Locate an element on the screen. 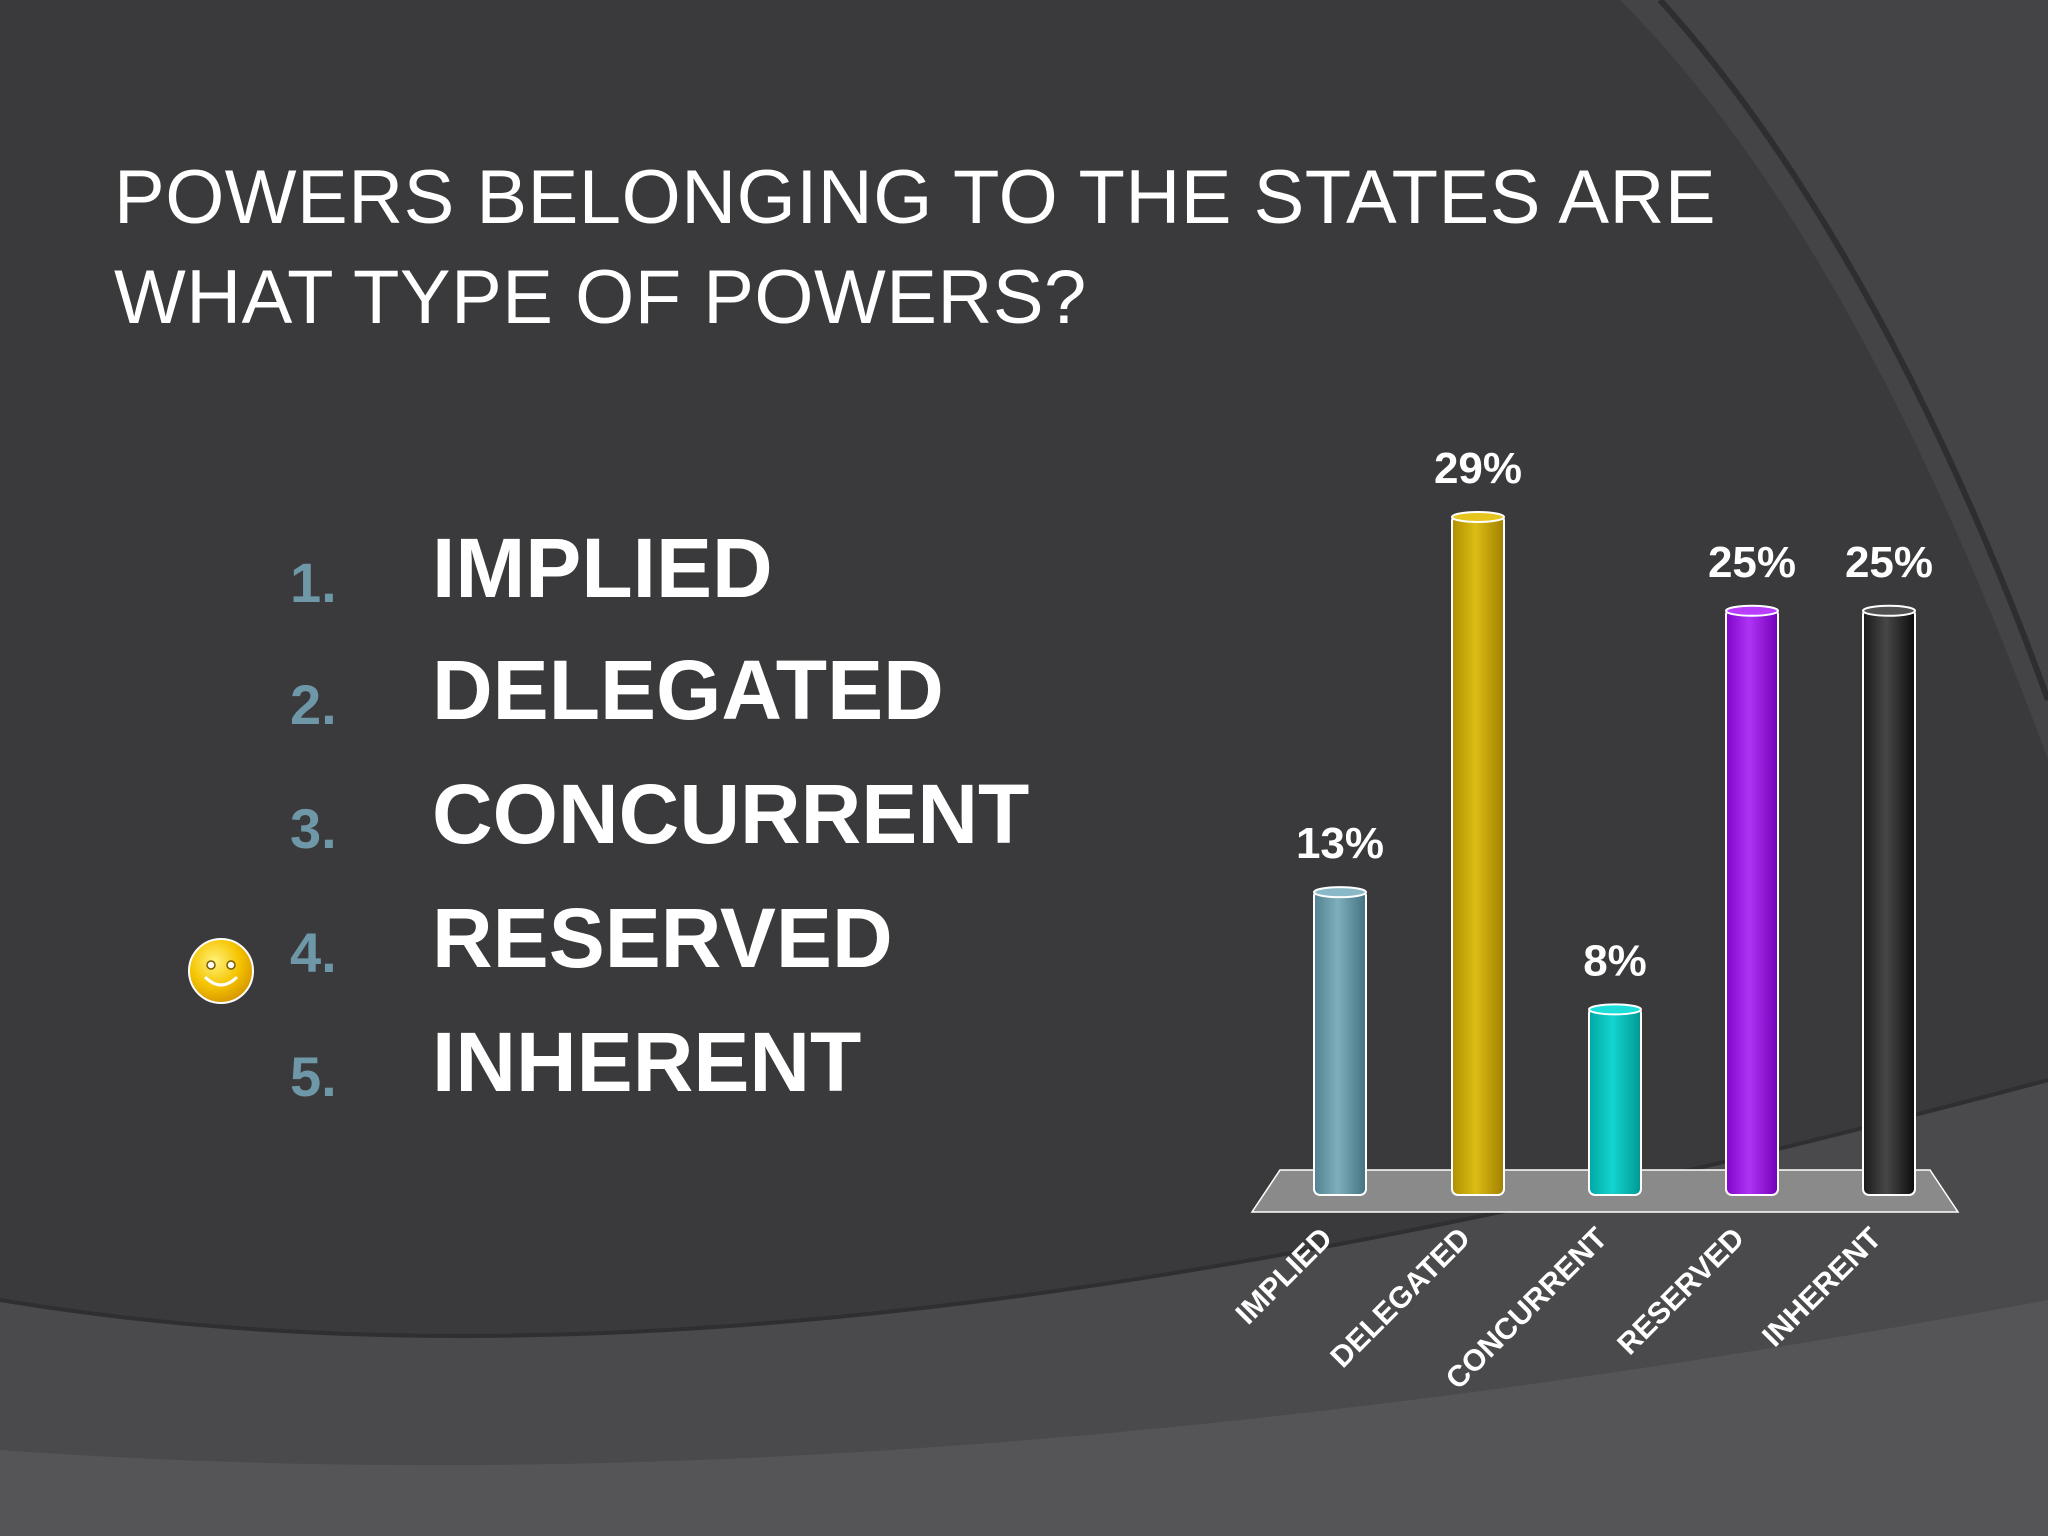  option-number: 2. is located at coordinates (313, 704).